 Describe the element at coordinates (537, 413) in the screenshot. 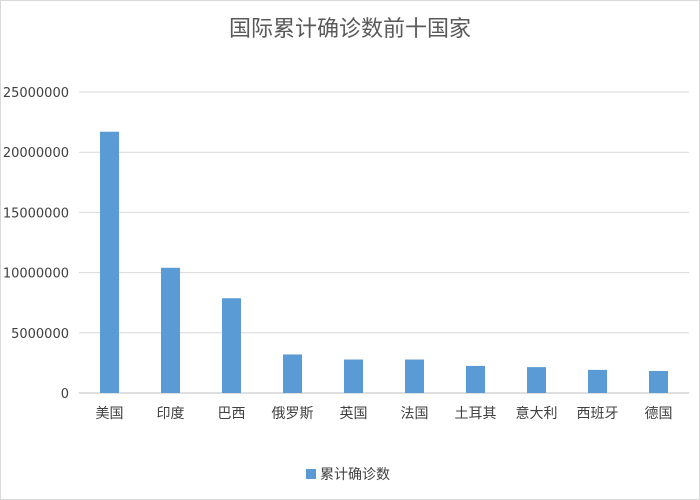

I see `x-category-label: 意大利` at that location.